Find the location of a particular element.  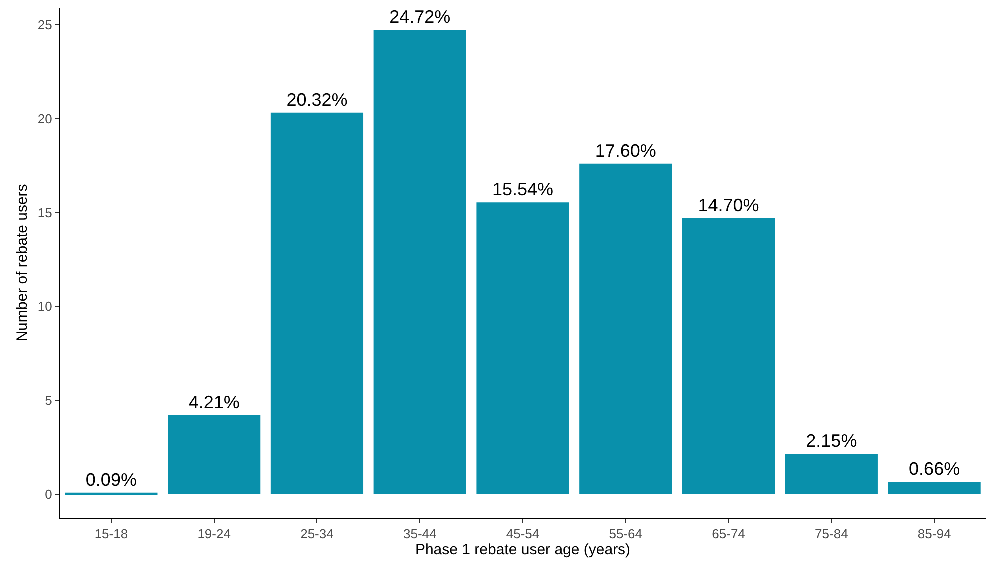

data-label: 4.21% is located at coordinates (214, 402).